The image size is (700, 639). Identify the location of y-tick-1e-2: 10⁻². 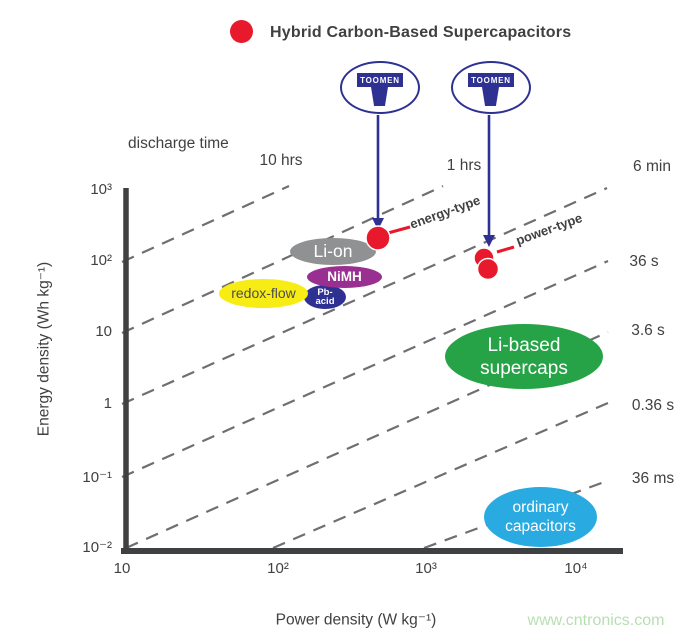
(97, 547).